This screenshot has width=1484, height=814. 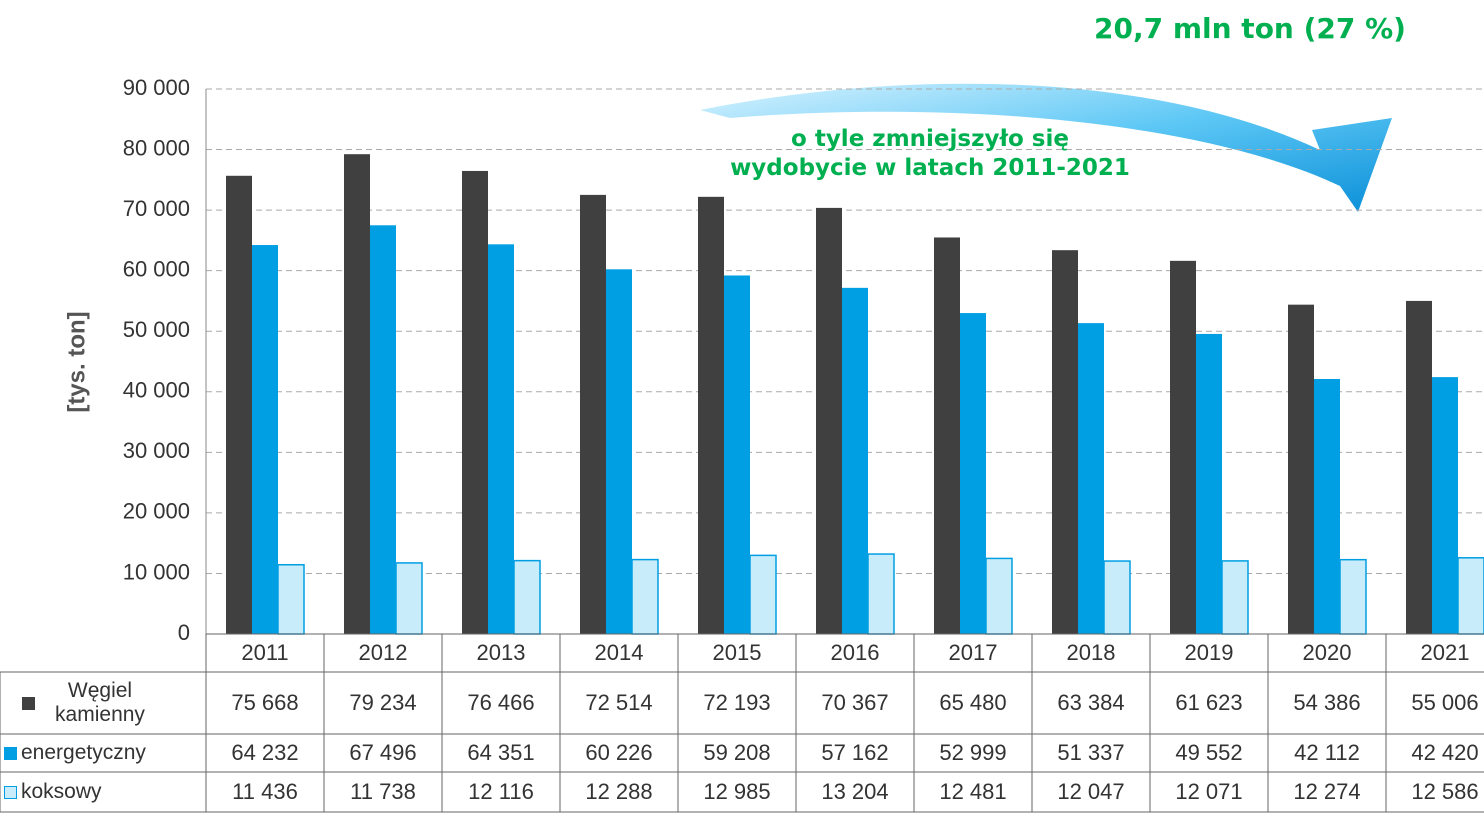 I want to click on table-value: 59 208, so click(x=736, y=752).